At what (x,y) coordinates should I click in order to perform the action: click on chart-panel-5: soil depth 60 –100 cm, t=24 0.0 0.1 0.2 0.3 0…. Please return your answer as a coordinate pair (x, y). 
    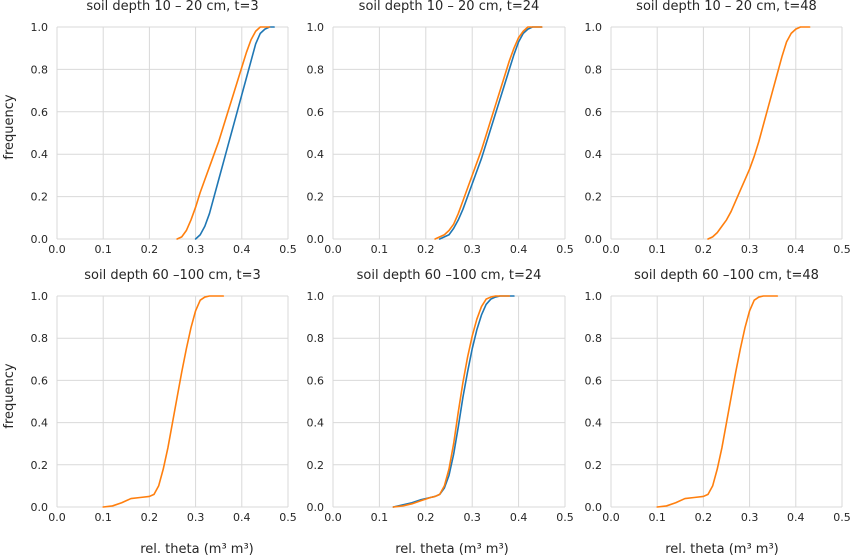
    Looking at the image, I should click on (440, 396).